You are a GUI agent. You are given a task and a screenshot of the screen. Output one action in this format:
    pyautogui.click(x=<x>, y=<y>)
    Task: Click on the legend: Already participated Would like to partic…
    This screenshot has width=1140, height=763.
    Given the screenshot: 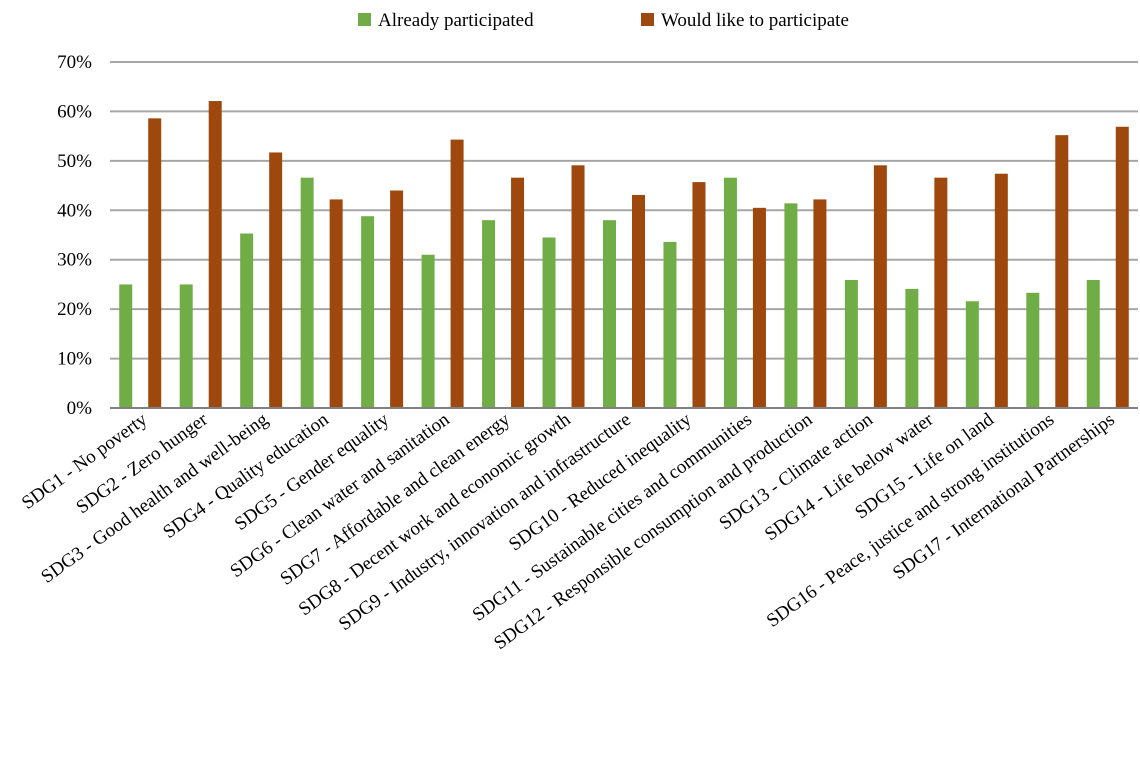 What is the action you would take?
    pyautogui.click(x=603, y=20)
    